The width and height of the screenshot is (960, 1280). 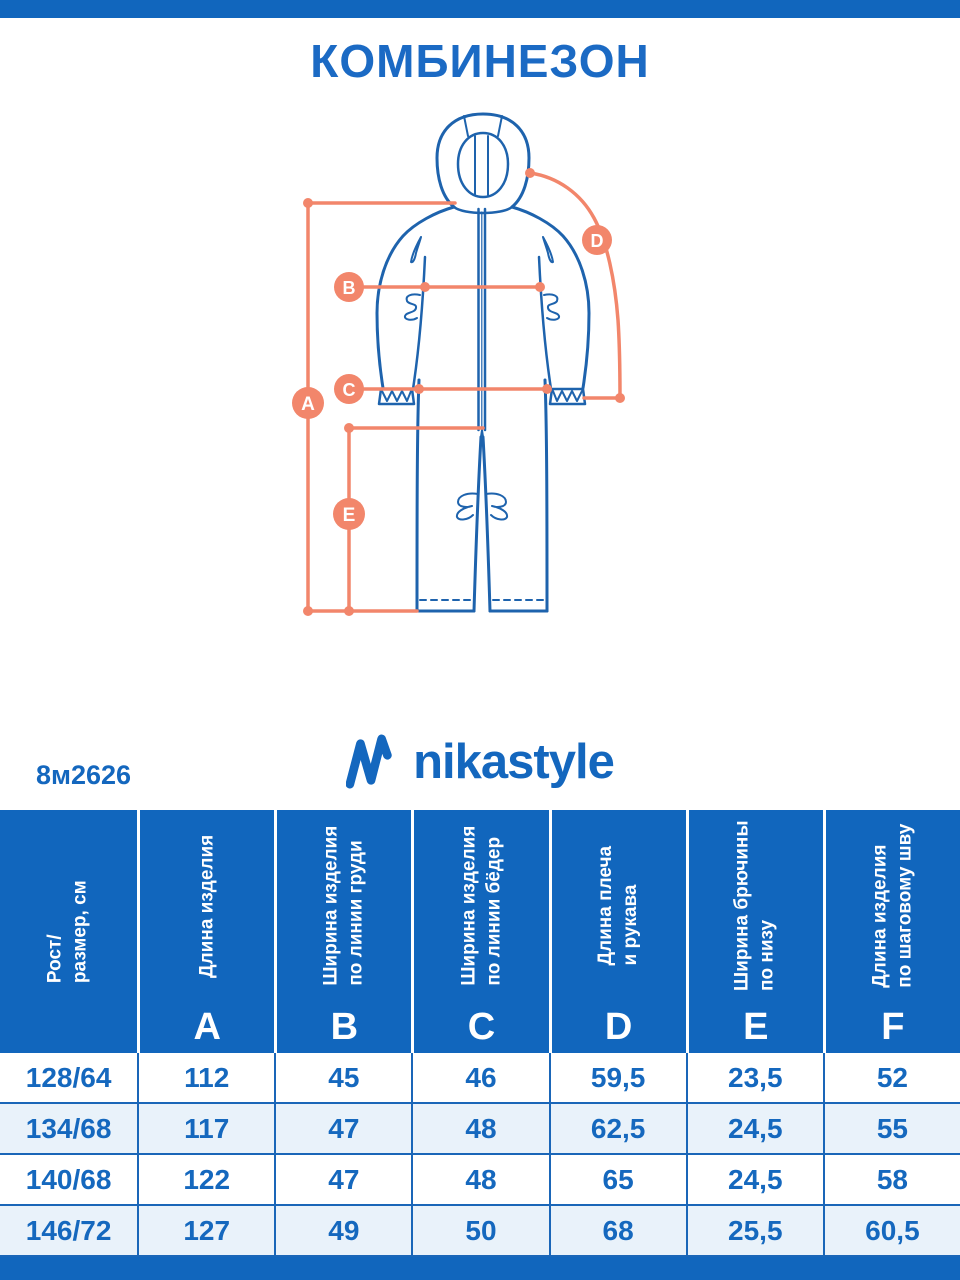 What do you see at coordinates (756, 1027) in the screenshot?
I see `column-letter-e: E` at bounding box center [756, 1027].